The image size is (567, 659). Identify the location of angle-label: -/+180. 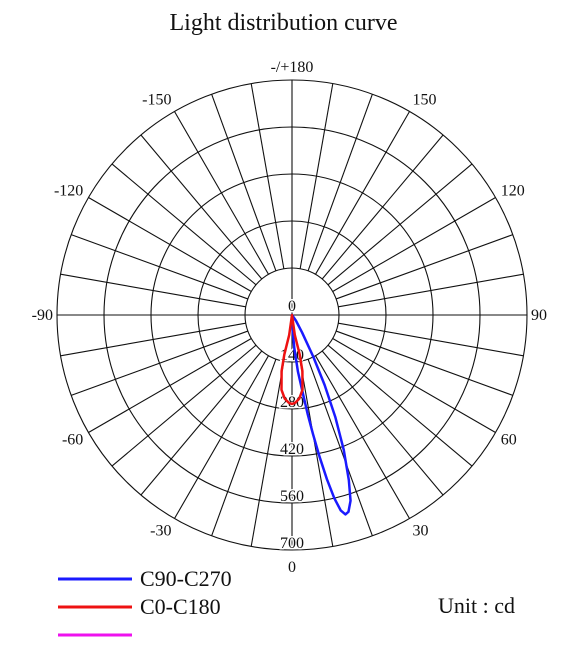
(292, 67).